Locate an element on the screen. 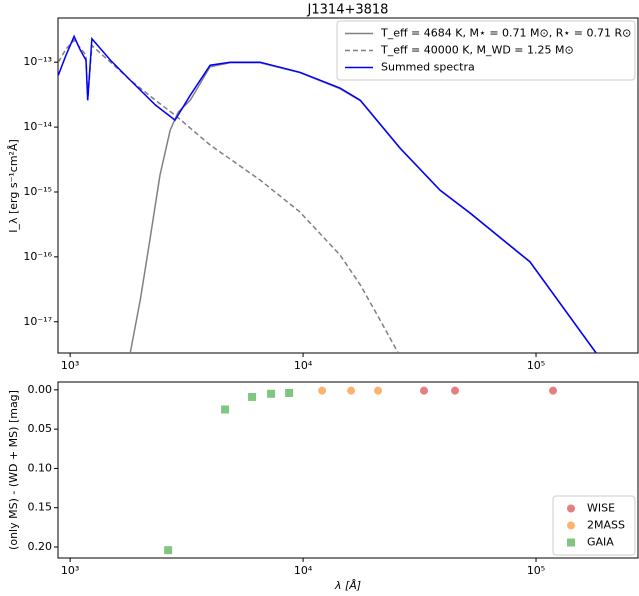 The image size is (639, 596). y-tick-label: 10⁻¹⁵ is located at coordinates (37, 191).